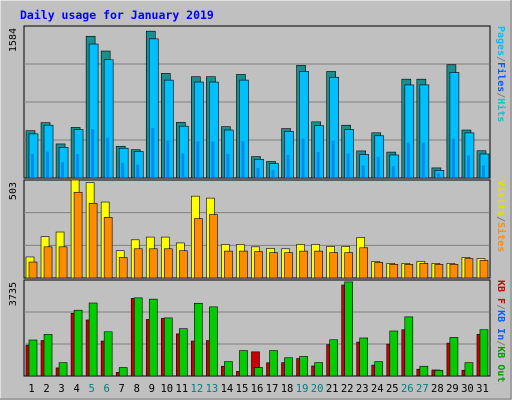 Image resolution: width=512 pixels, height=400 pixels. What do you see at coordinates (347, 389) in the screenshot?
I see `x-tick-label: 22` at bounding box center [347, 389].